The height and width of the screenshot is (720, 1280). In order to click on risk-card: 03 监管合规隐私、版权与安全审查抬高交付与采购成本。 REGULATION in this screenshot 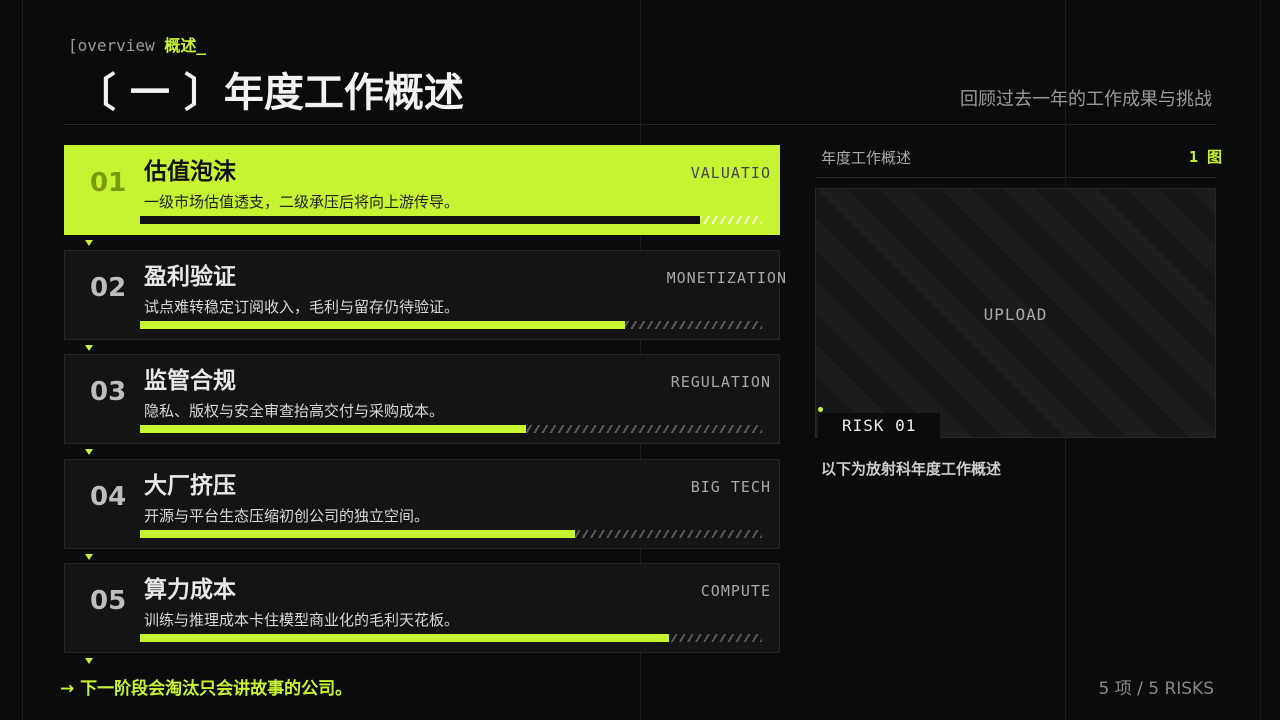, I will do `click(422, 399)`.